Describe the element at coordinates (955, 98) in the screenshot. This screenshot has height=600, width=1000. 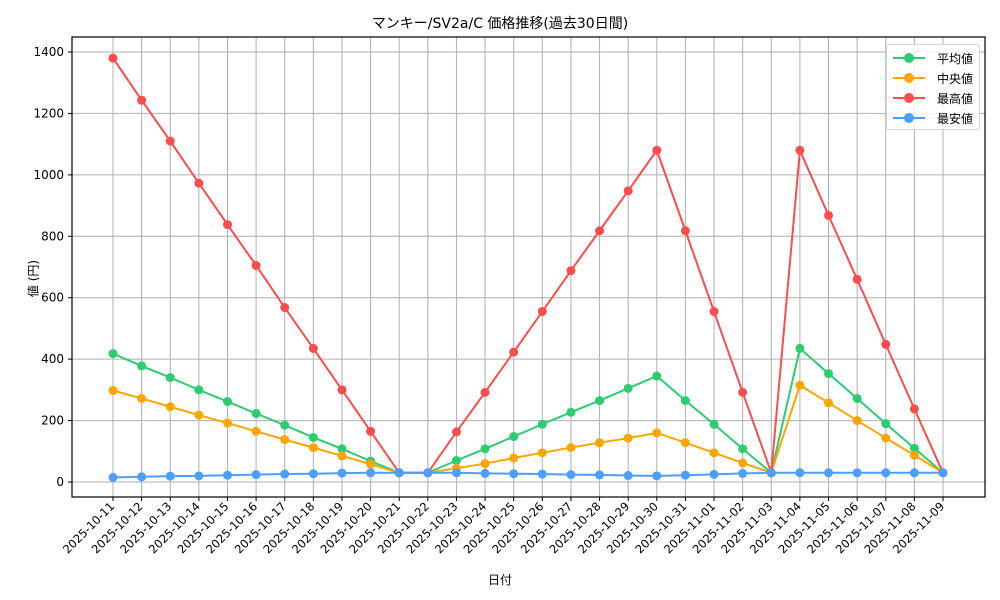
I see `legend-label: 最高値` at that location.